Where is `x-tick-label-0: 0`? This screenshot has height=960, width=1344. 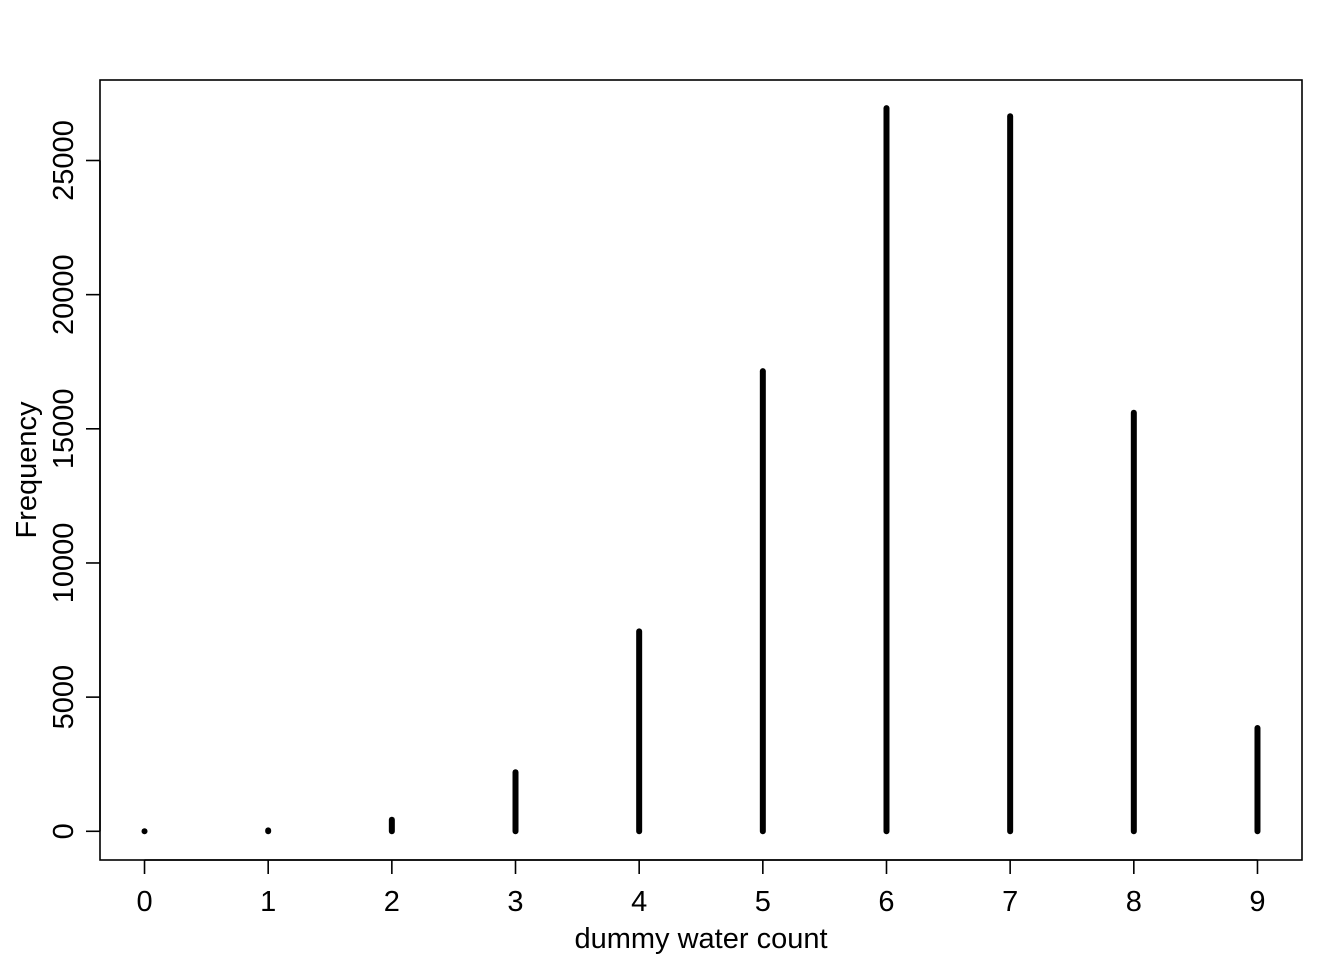 x-tick-label-0: 0 is located at coordinates (144, 902).